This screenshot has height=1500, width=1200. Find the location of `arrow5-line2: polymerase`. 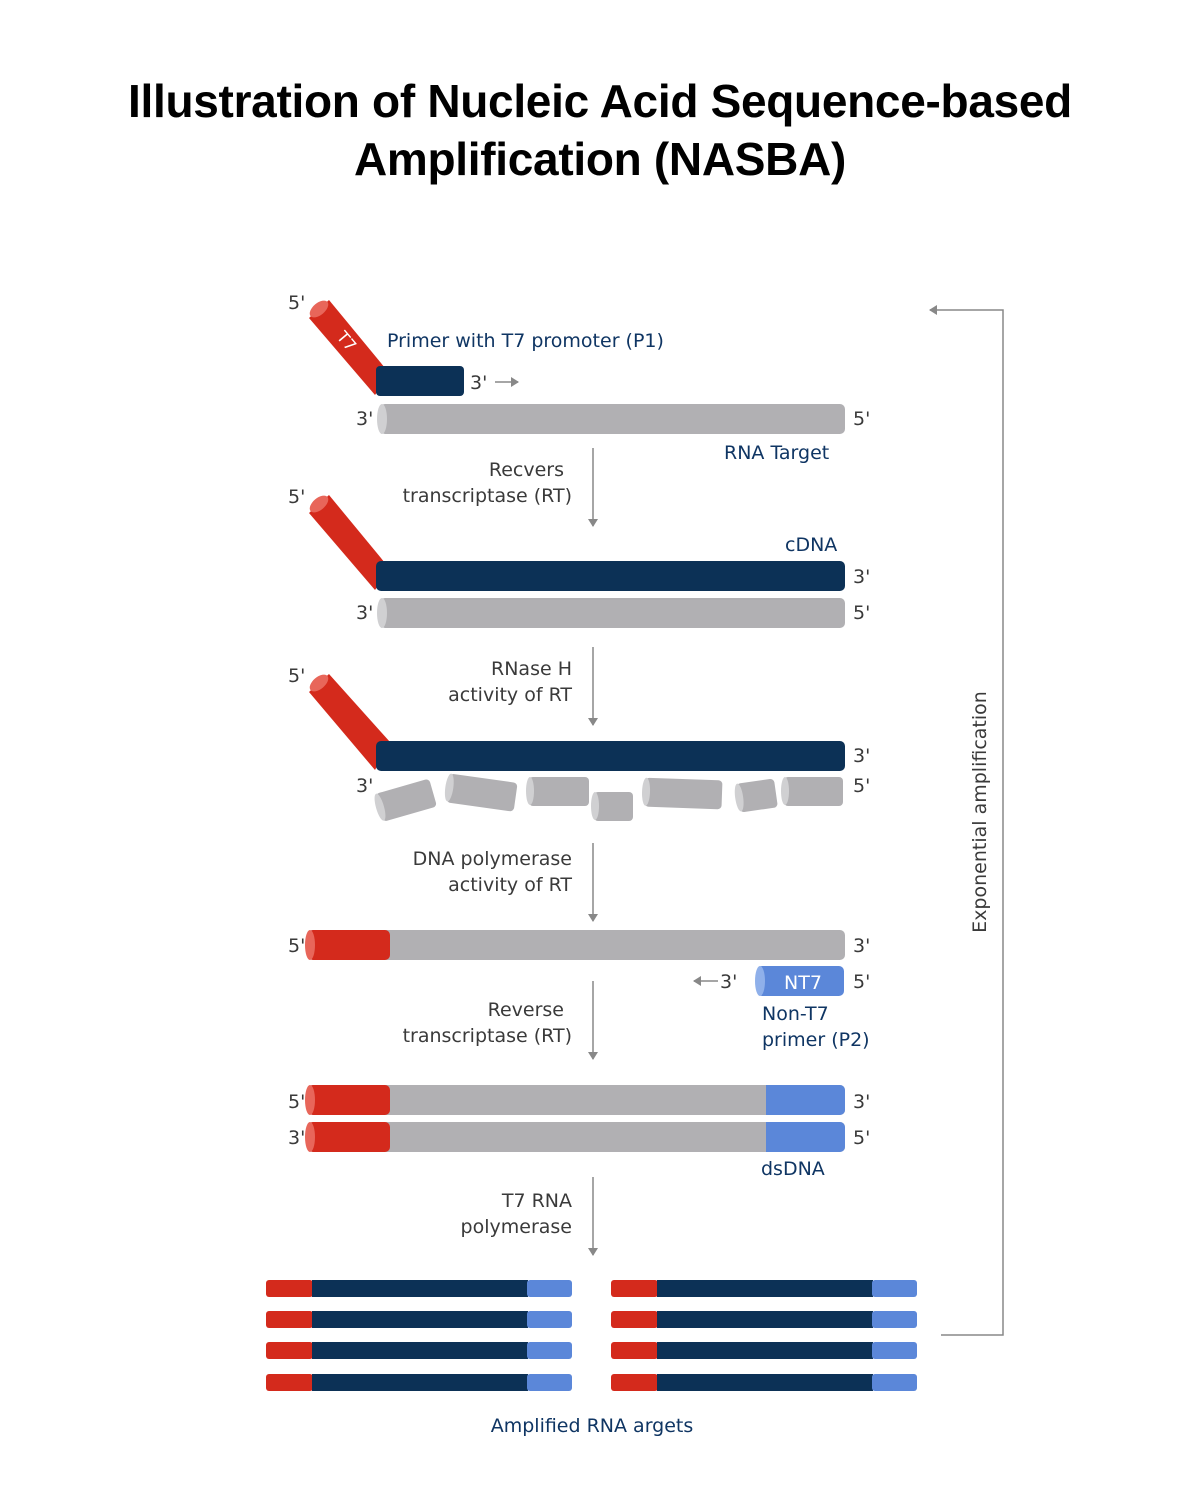

arrow5-line2: polymerase is located at coordinates (516, 1227).